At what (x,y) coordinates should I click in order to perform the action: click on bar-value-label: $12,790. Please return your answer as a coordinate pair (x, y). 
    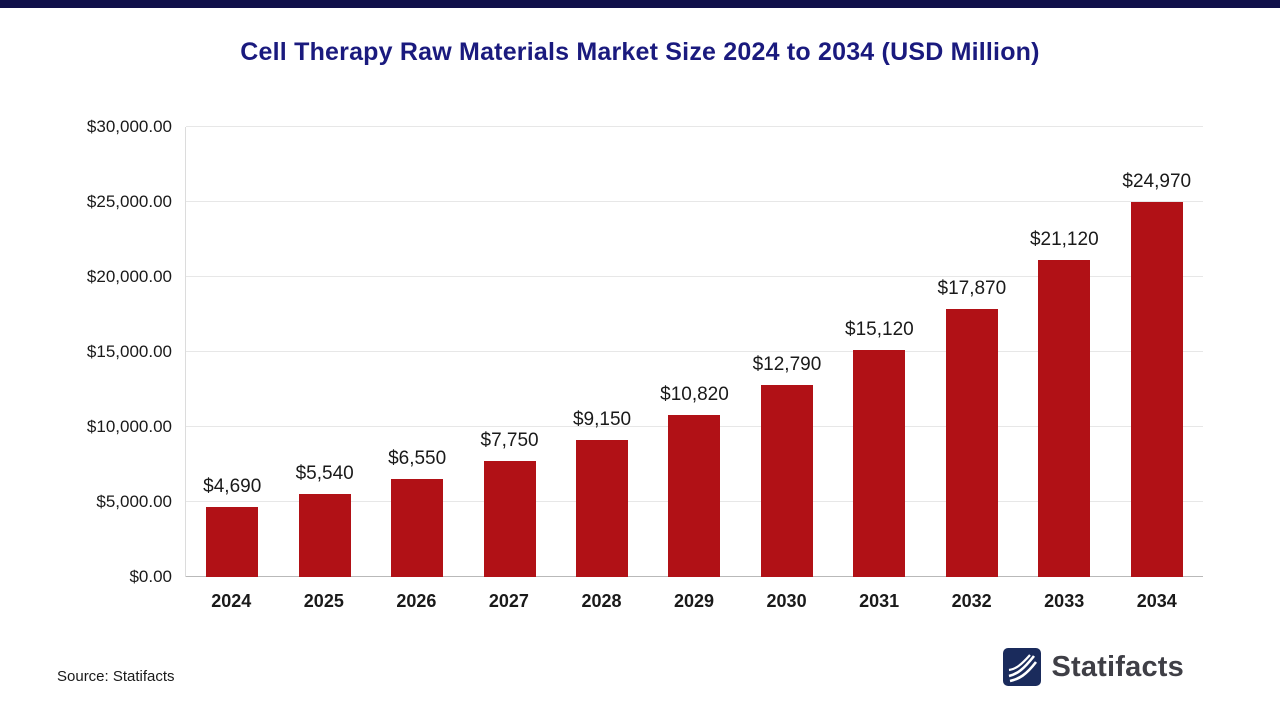
    Looking at the image, I should click on (787, 365).